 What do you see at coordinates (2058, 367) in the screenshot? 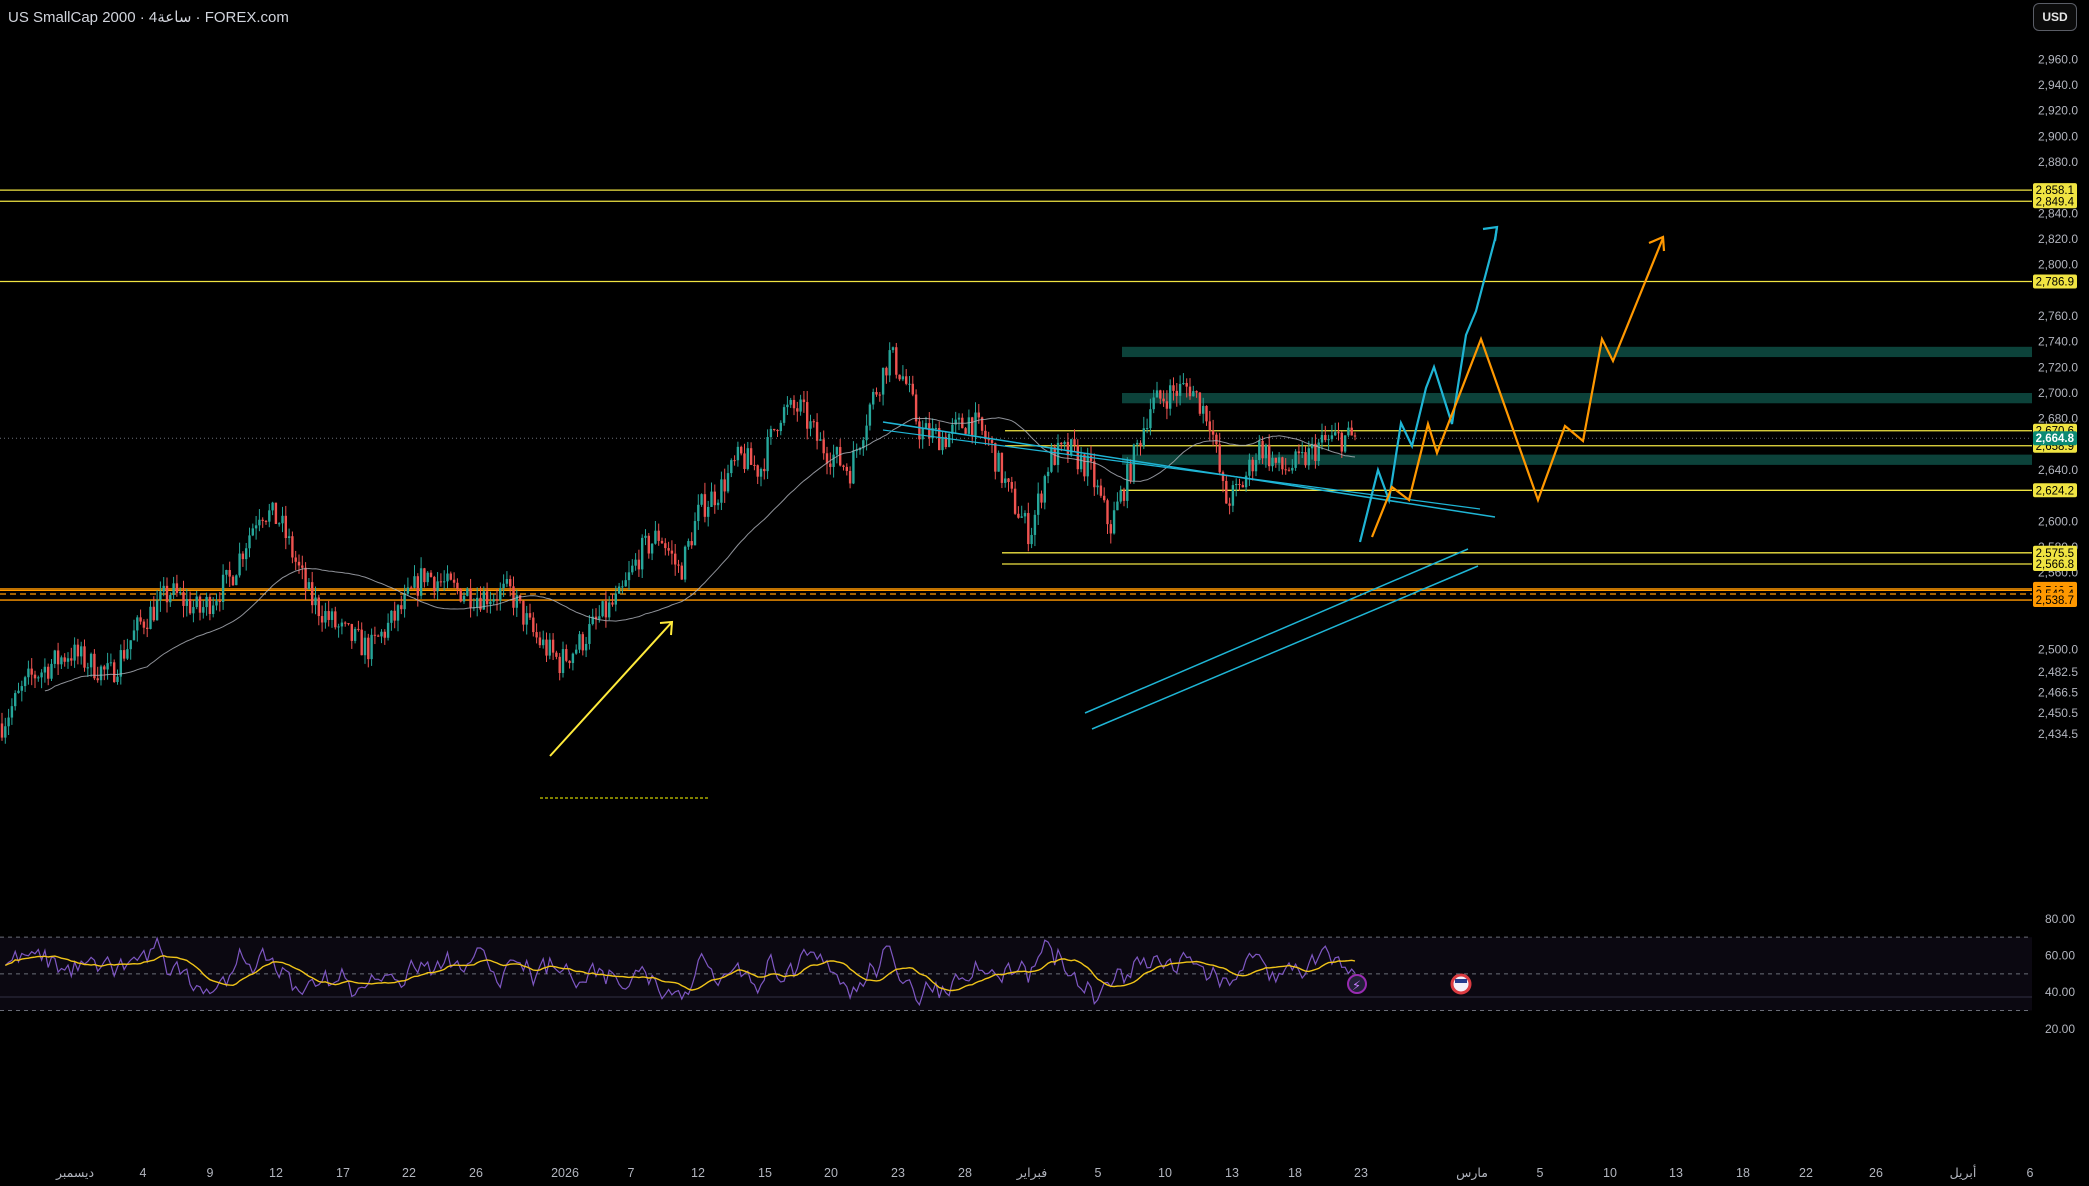
I see `price-axis-tick: 2,720.0` at bounding box center [2058, 367].